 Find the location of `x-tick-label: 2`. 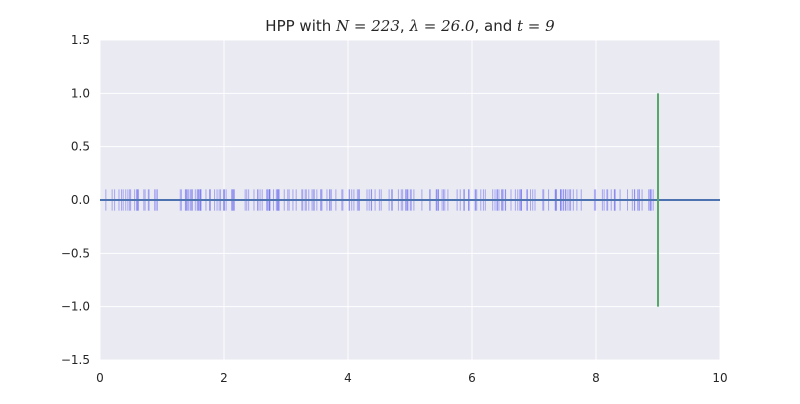

x-tick-label: 2 is located at coordinates (224, 378).